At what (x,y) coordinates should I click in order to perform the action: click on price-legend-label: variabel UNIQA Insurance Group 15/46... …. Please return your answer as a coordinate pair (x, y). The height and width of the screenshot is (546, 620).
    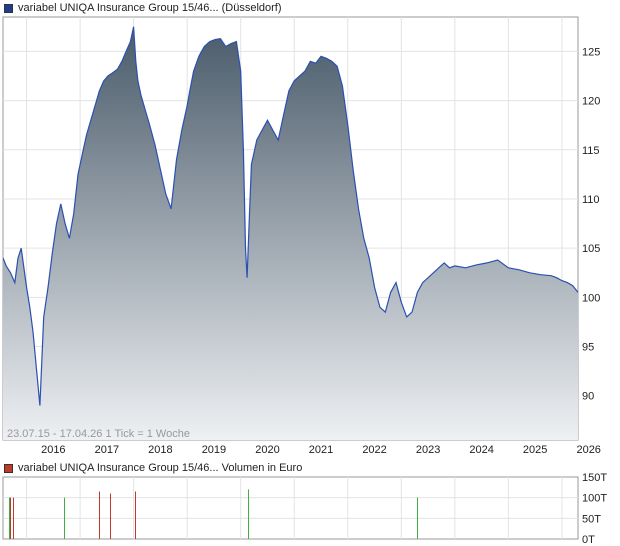
    Looking at the image, I should click on (150, 8).